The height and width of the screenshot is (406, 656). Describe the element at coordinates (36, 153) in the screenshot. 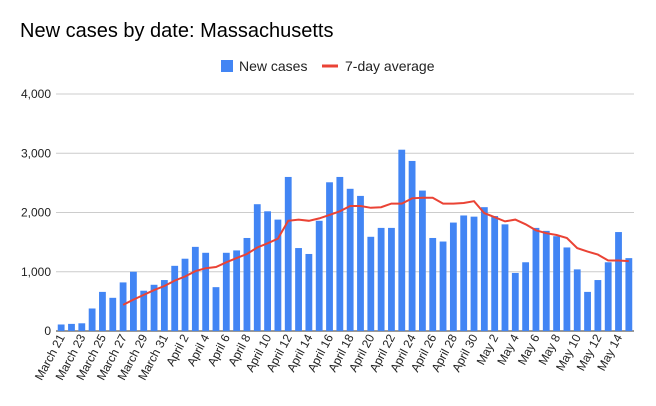

I see `y-tick-label: 3,000` at that location.